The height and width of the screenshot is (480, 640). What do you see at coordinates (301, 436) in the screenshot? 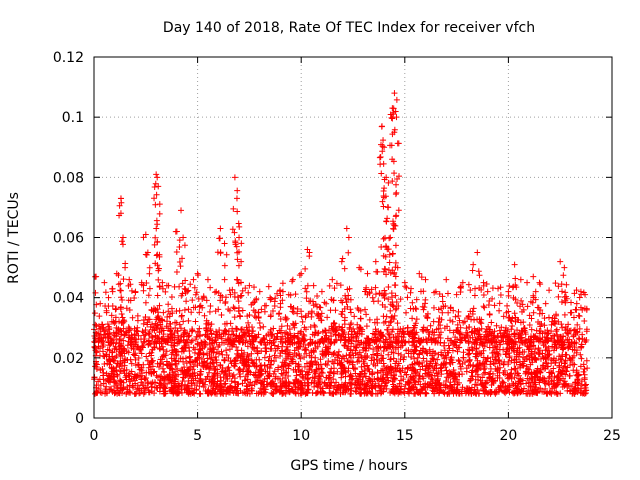
I see `x-tick-label: 10` at bounding box center [301, 436].